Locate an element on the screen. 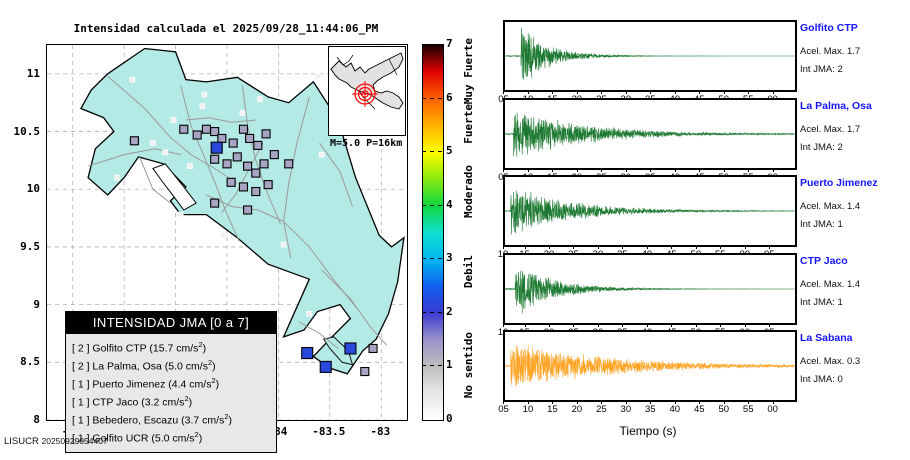  waveform-station-name: Puerto Jimenez is located at coordinates (839, 183).